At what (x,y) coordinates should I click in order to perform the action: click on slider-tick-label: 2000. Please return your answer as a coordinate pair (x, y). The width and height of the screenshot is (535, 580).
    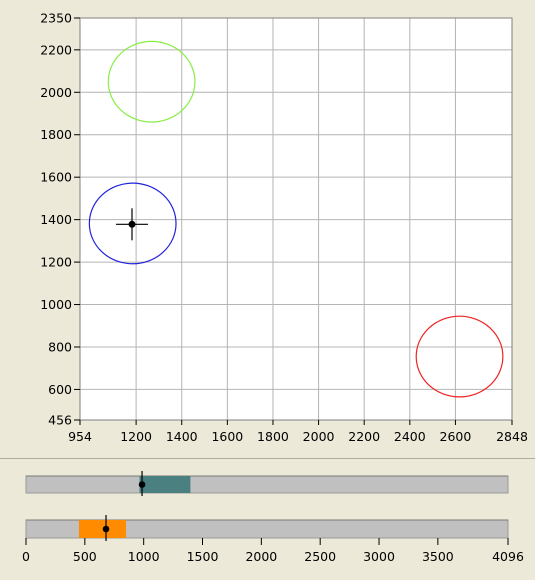
    Looking at the image, I should click on (261, 556).